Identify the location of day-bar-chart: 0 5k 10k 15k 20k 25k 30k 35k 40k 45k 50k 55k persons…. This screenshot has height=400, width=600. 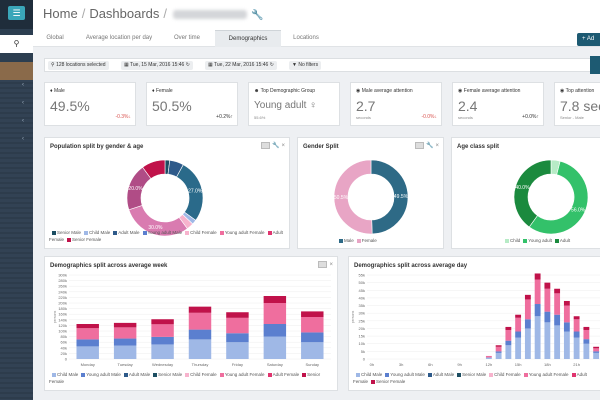
(474, 321).